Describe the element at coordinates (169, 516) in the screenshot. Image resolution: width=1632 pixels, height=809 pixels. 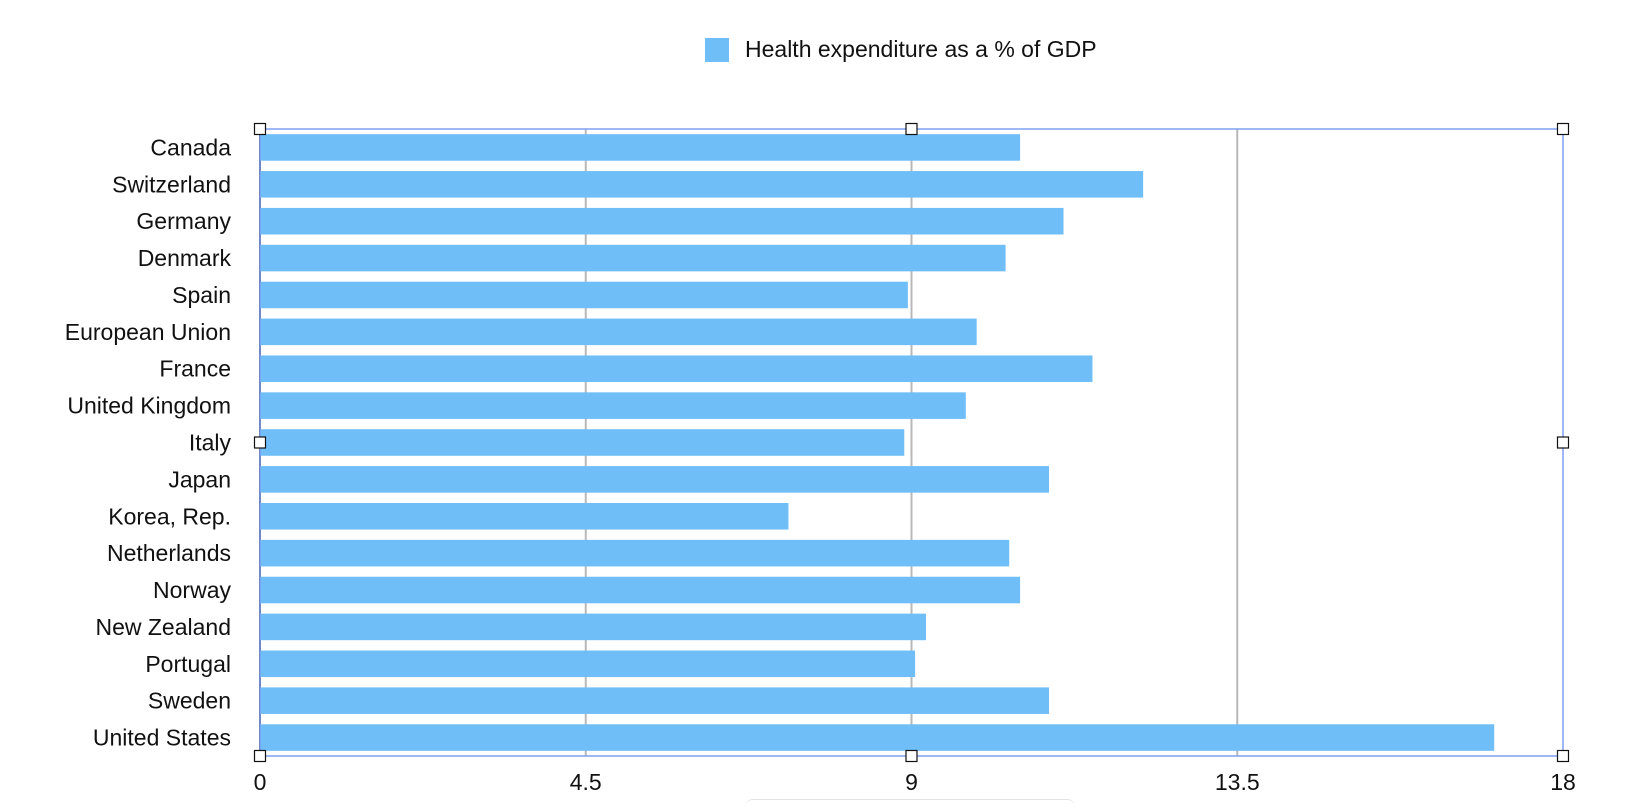
I see `y-category-label: Korea, Rep.` at that location.